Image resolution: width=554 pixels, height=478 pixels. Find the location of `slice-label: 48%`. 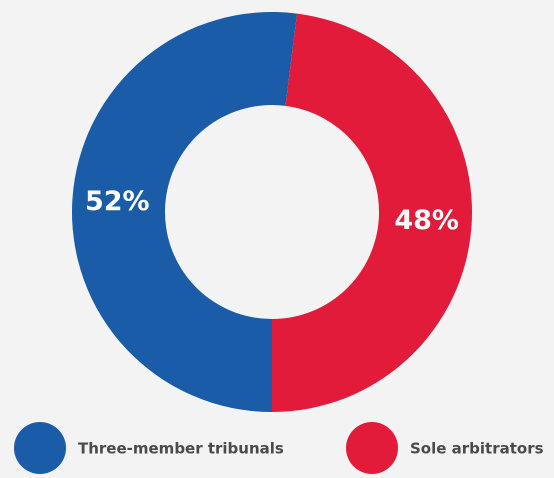

slice-label: 48% is located at coordinates (426, 220).